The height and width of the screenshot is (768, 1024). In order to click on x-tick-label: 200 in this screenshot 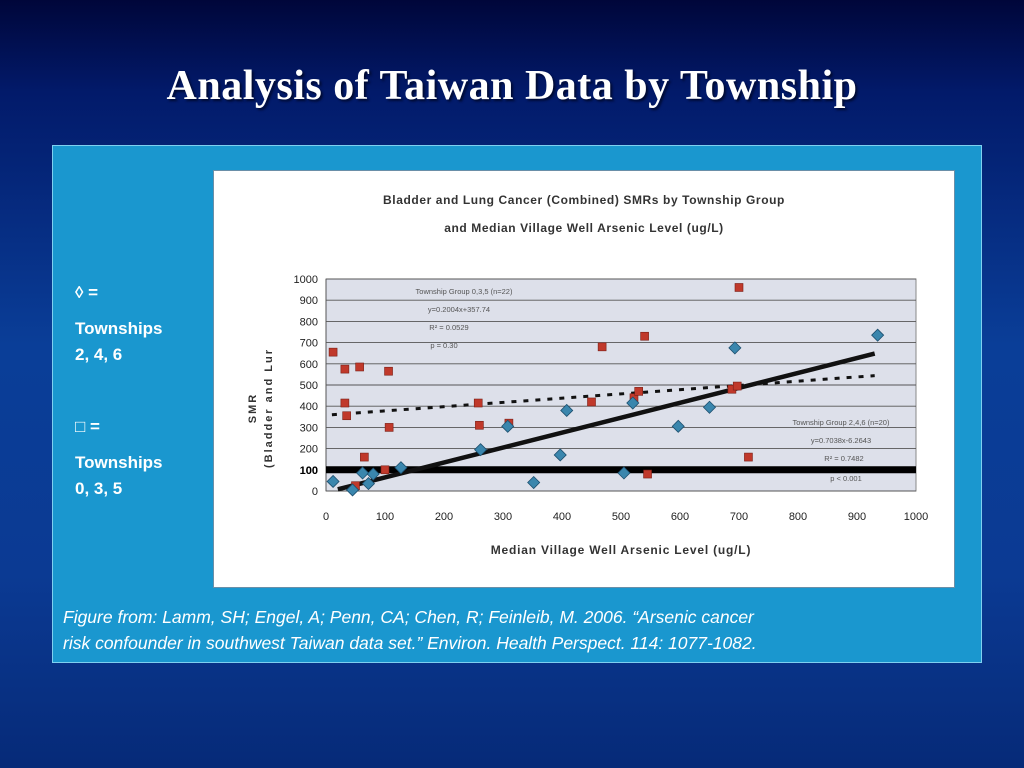, I will do `click(444, 517)`.